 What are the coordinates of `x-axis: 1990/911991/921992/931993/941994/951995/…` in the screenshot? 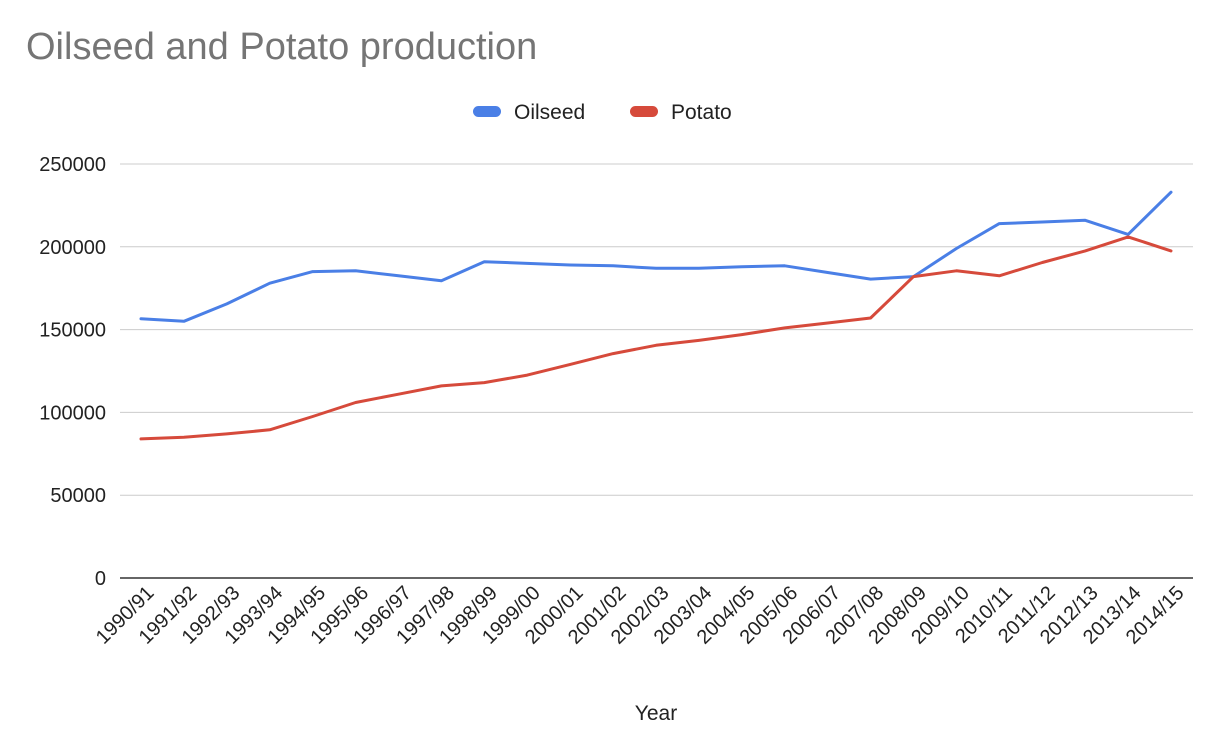 It's located at (642, 613).